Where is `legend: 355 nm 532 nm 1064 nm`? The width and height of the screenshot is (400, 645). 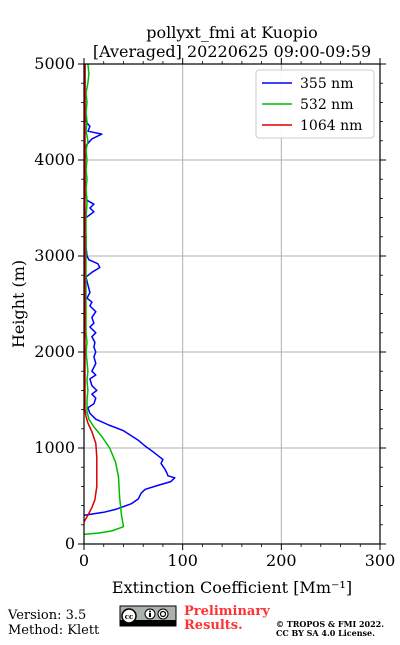
legend: 355 nm 532 nm 1064 nm is located at coordinates (315, 104).